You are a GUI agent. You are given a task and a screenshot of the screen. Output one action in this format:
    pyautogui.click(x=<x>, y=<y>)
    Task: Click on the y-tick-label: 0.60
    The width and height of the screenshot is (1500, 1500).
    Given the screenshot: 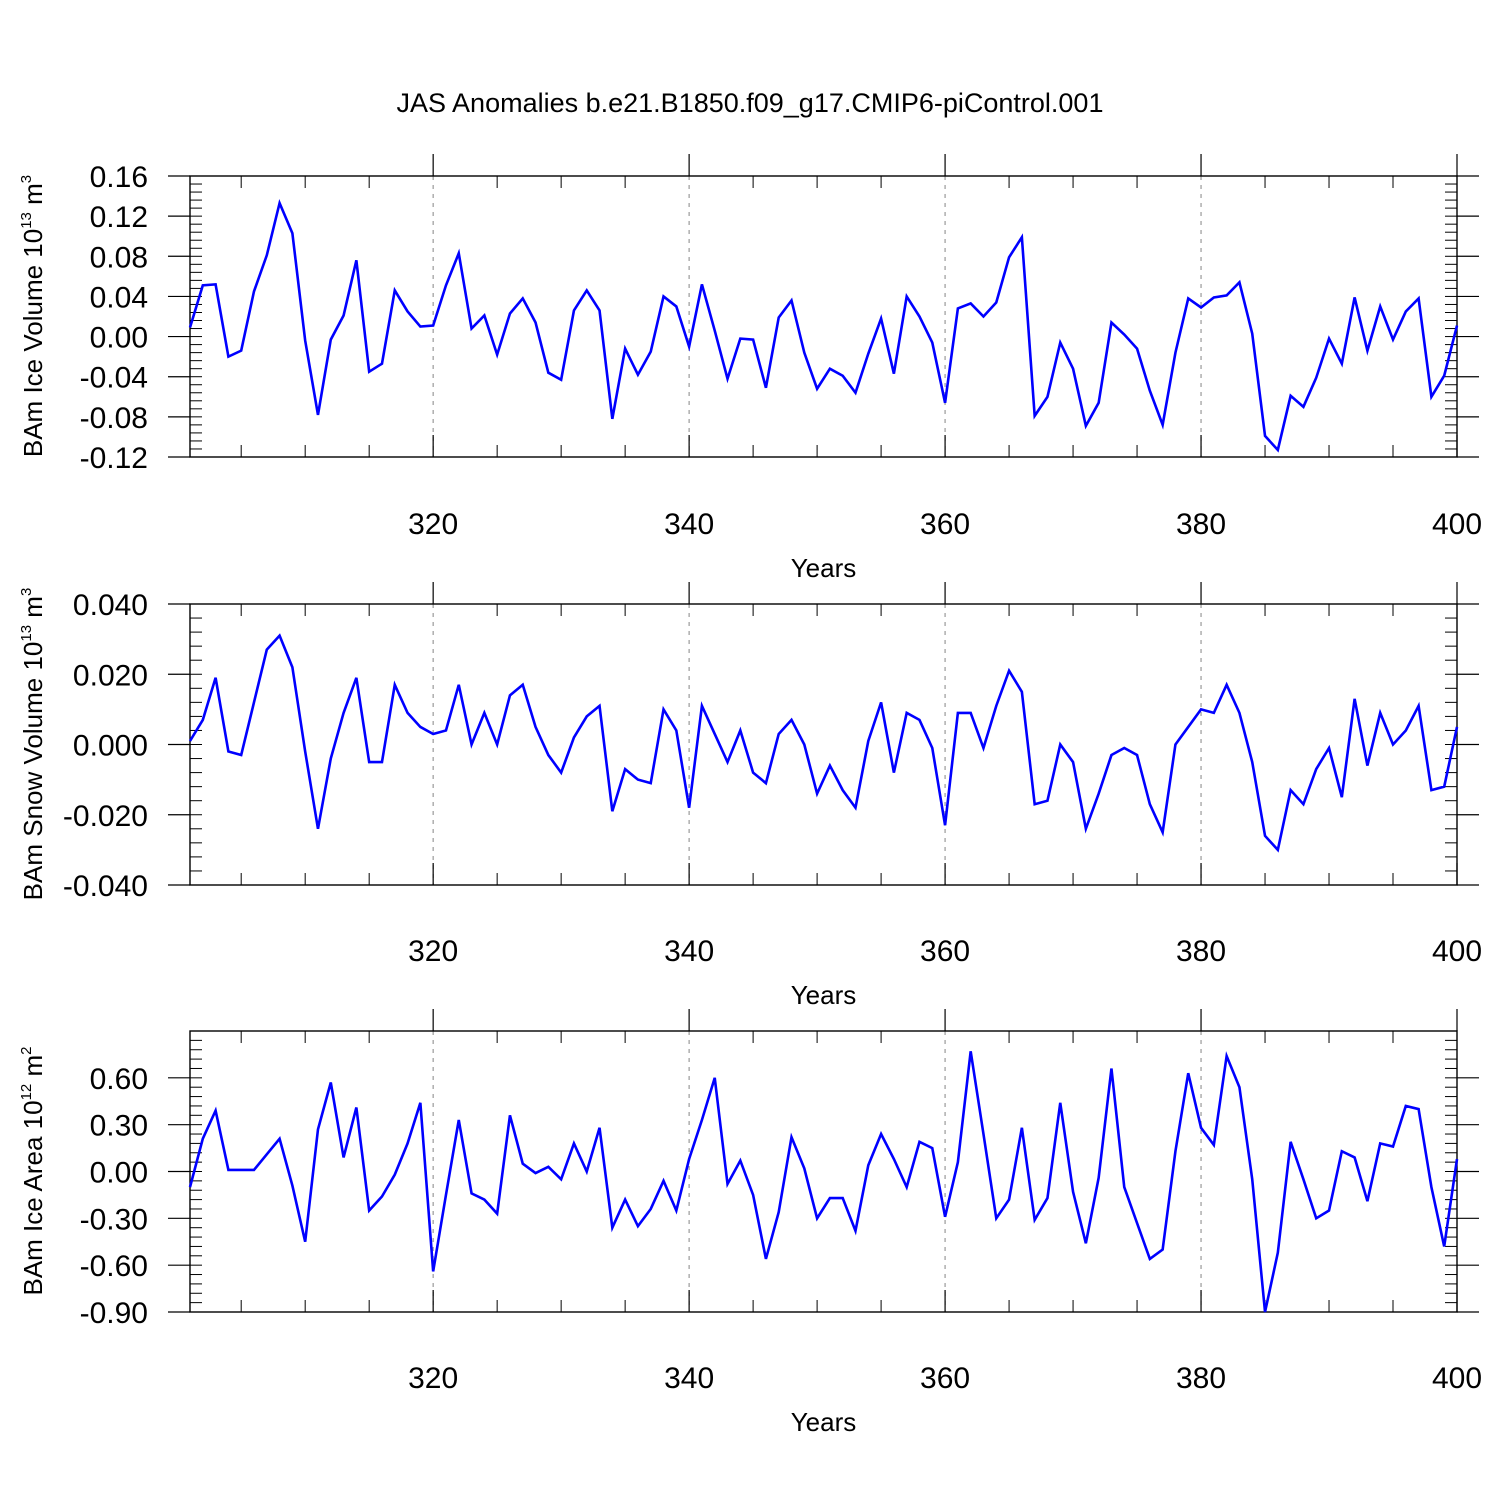 What is the action you would take?
    pyautogui.click(x=119, y=1079)
    